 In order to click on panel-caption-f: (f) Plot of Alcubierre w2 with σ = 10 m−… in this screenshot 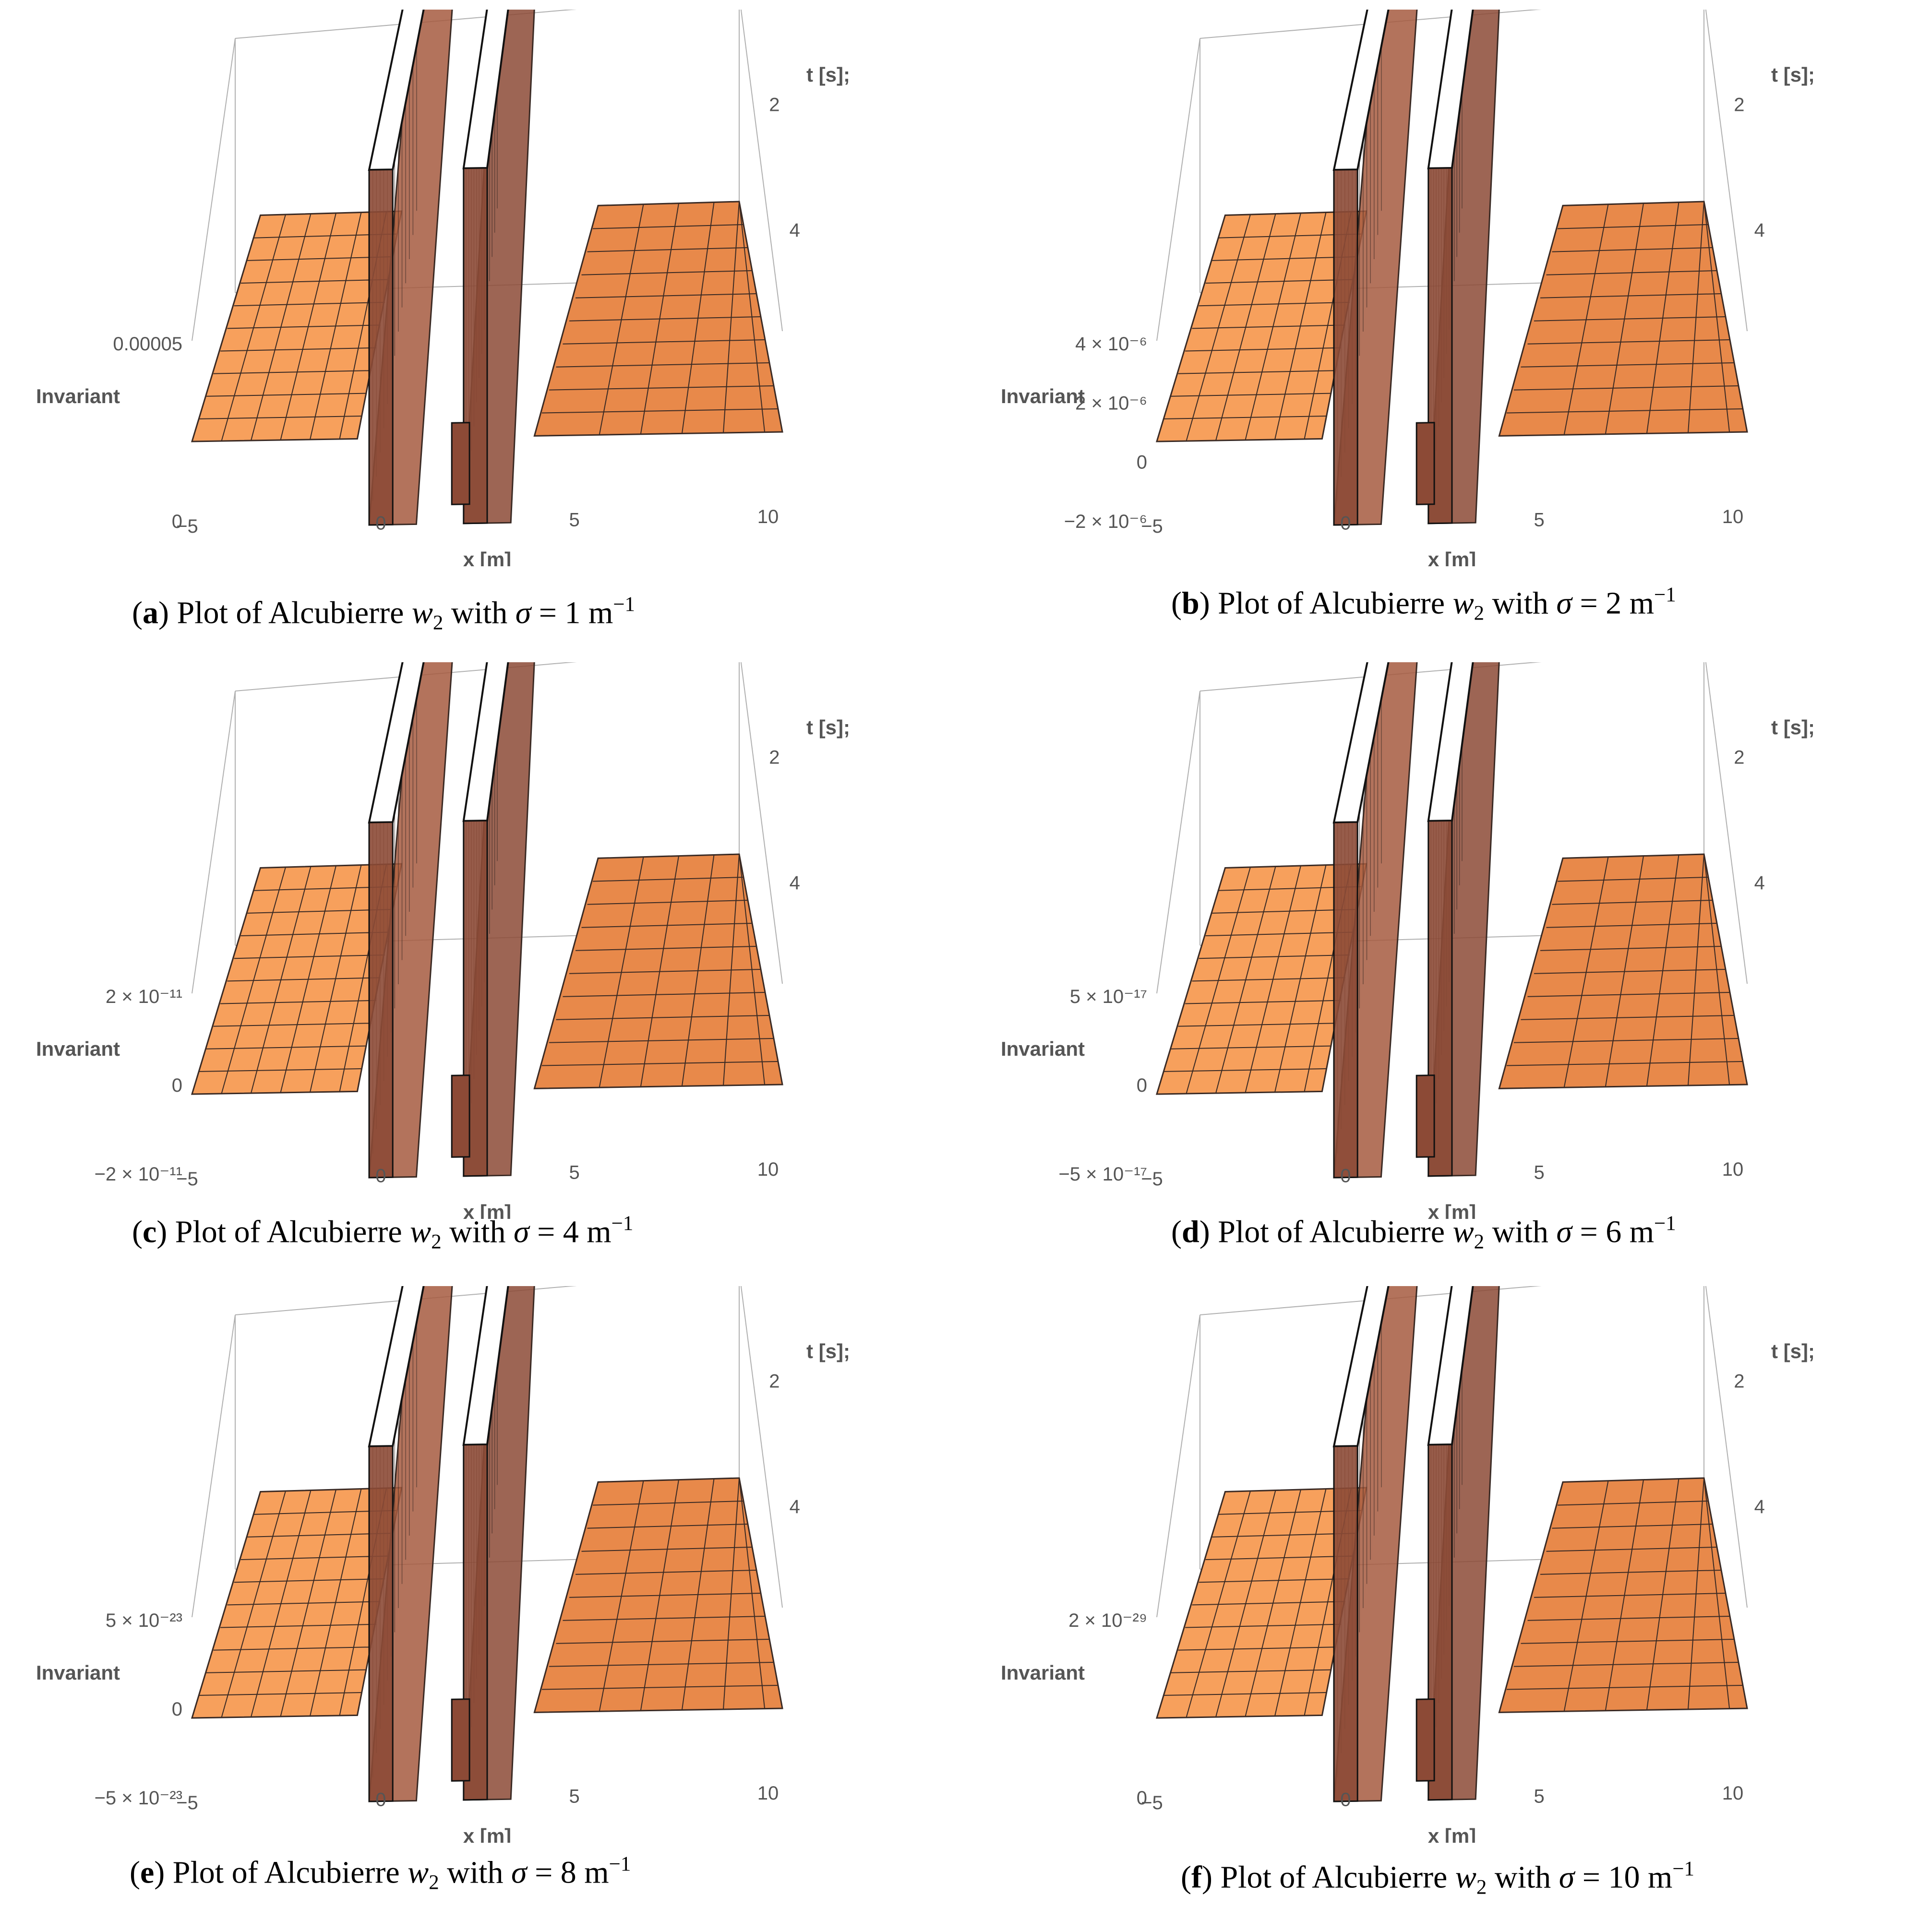, I will do `click(1437, 1878)`.